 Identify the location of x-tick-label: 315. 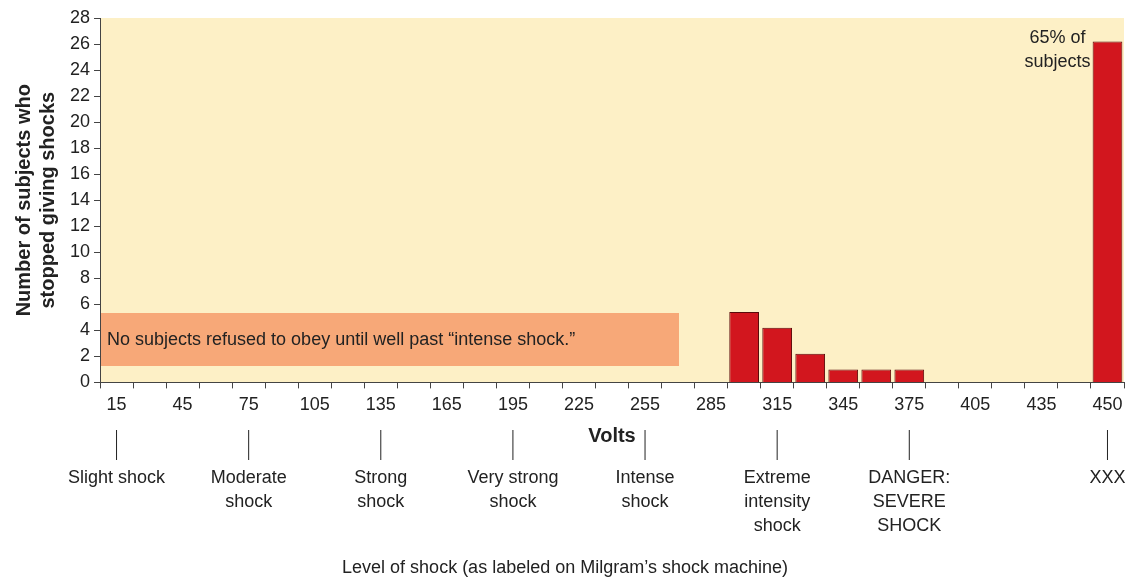
(777, 404).